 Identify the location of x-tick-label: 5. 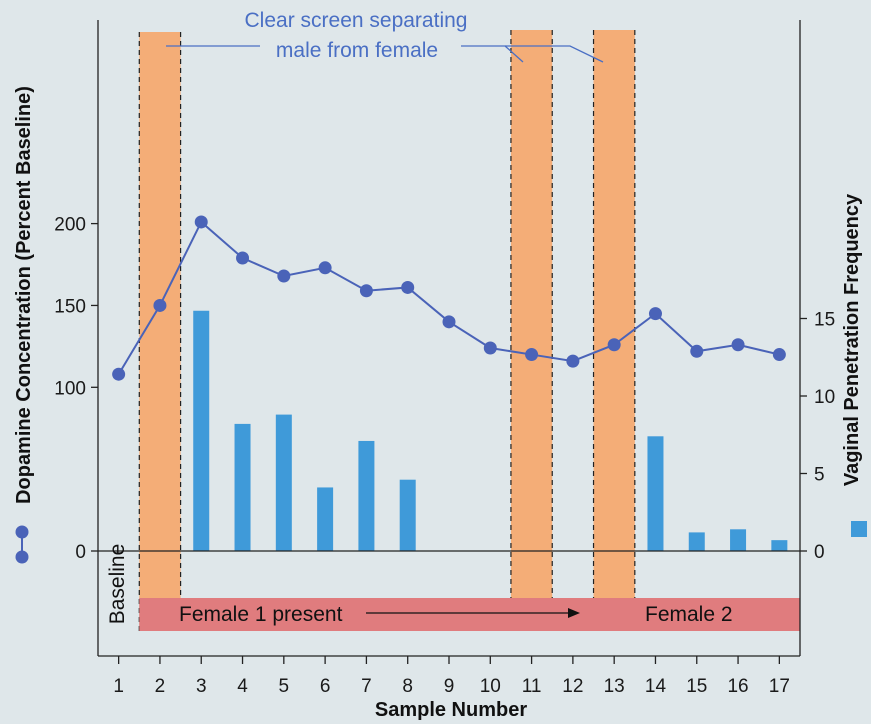
(284, 686).